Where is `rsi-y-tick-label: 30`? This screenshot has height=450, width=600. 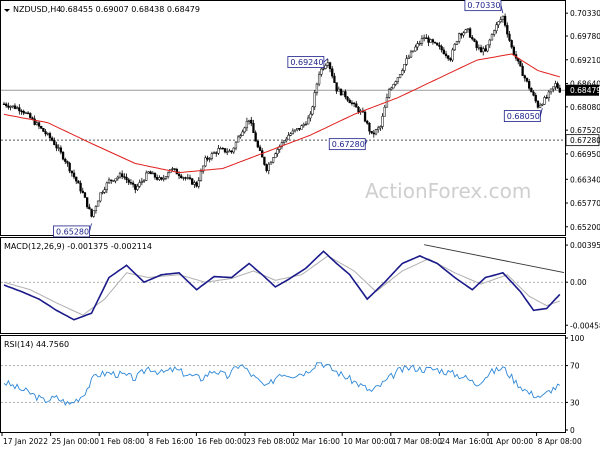
rsi-y-tick-label: 30 is located at coordinates (575, 402).